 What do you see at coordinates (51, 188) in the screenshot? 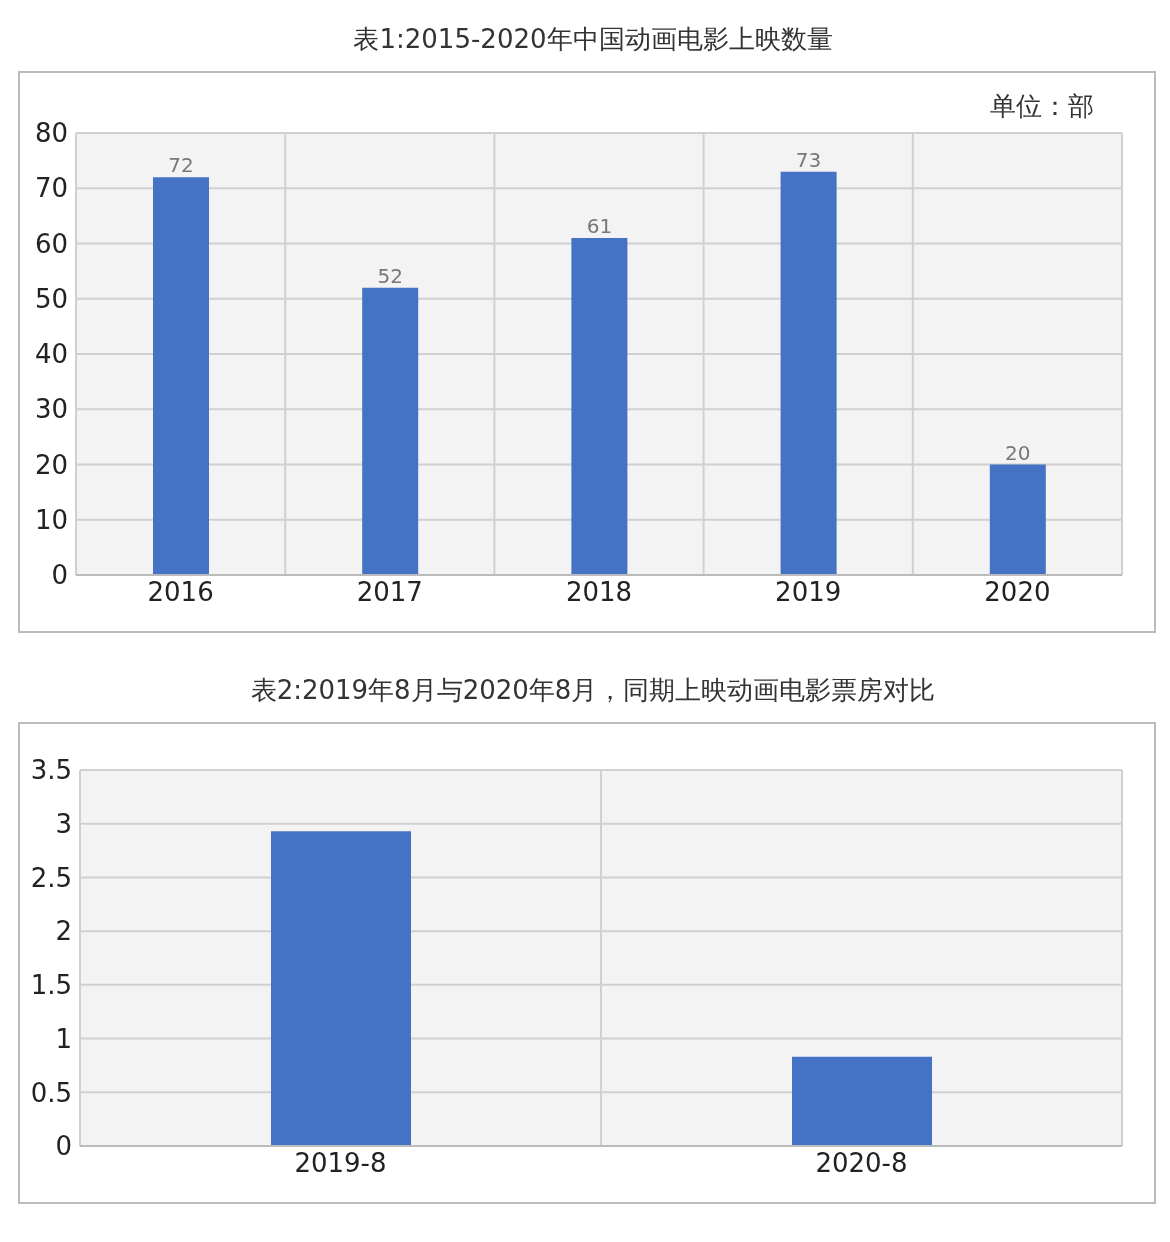
I see `y-tick-label: 70` at bounding box center [51, 188].